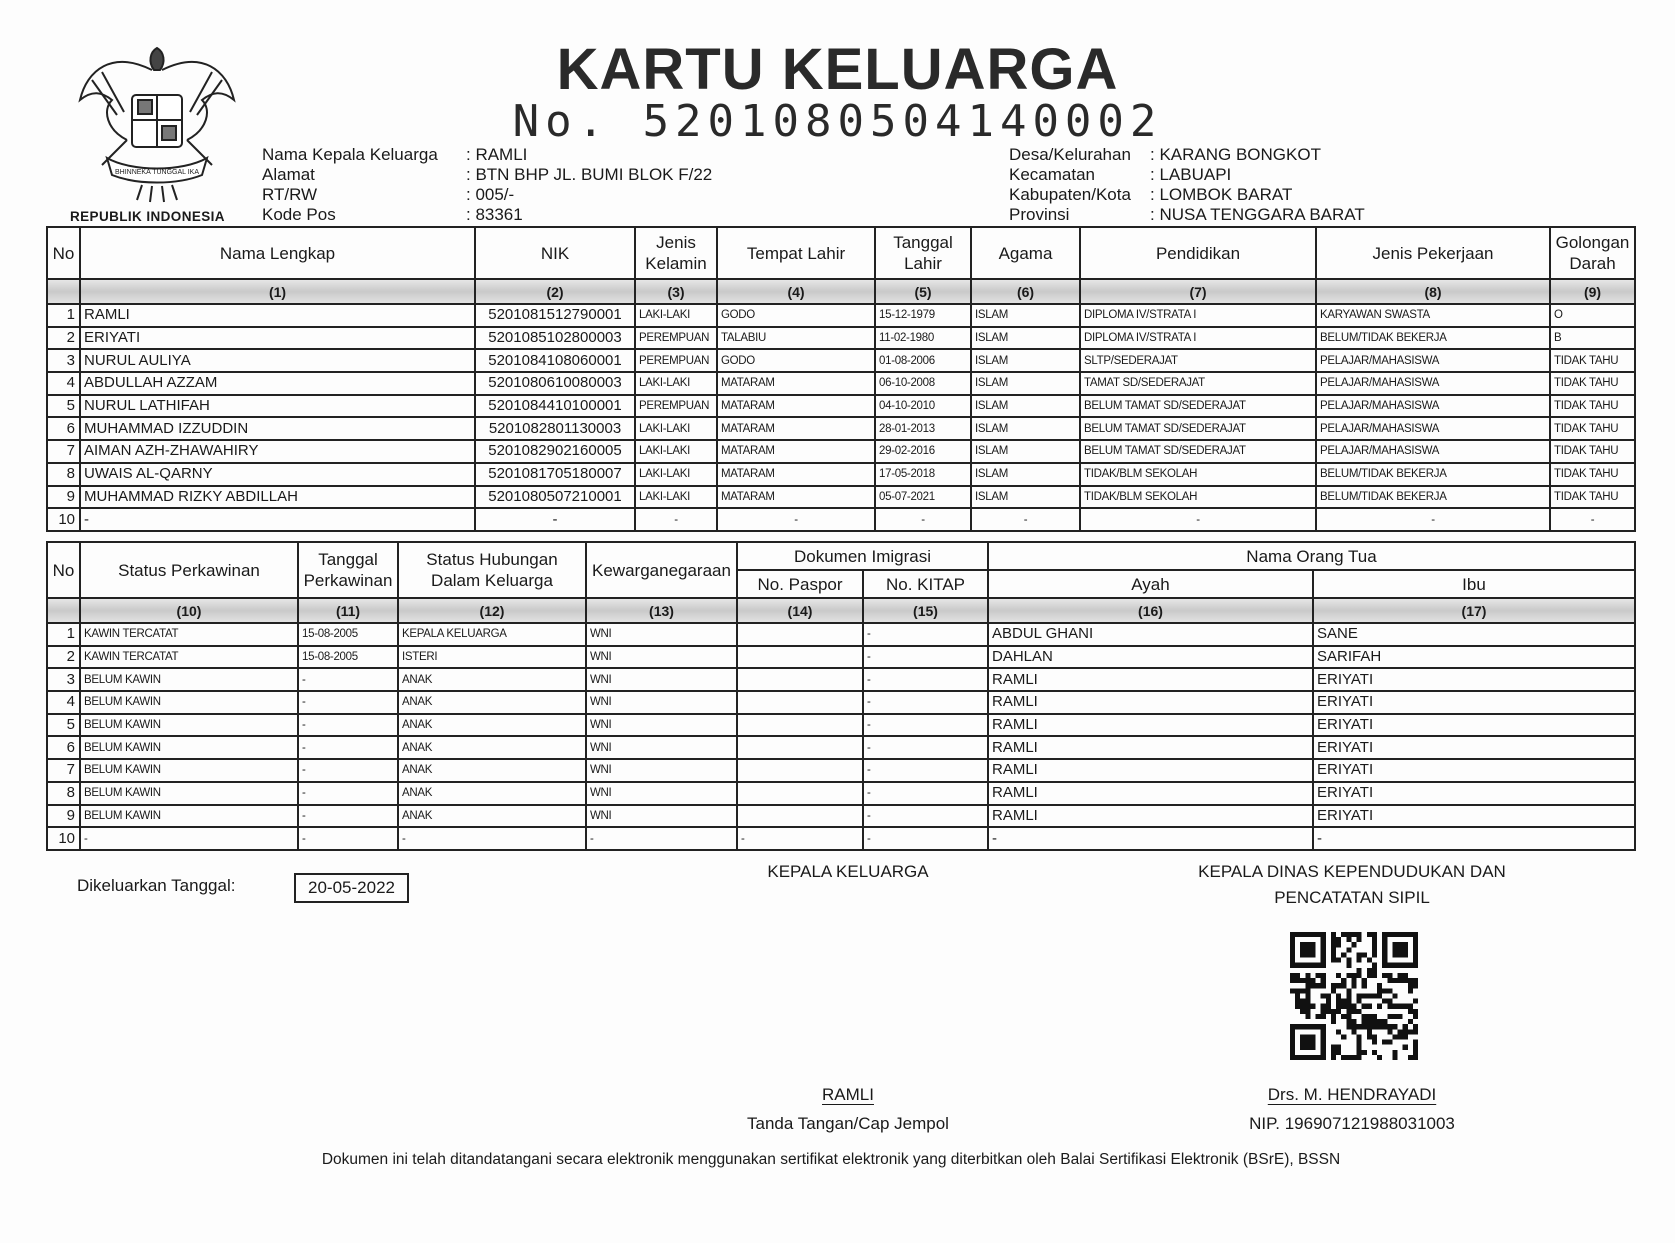  What do you see at coordinates (490, 194) in the screenshot?
I see `info-value: : 005/-` at bounding box center [490, 194].